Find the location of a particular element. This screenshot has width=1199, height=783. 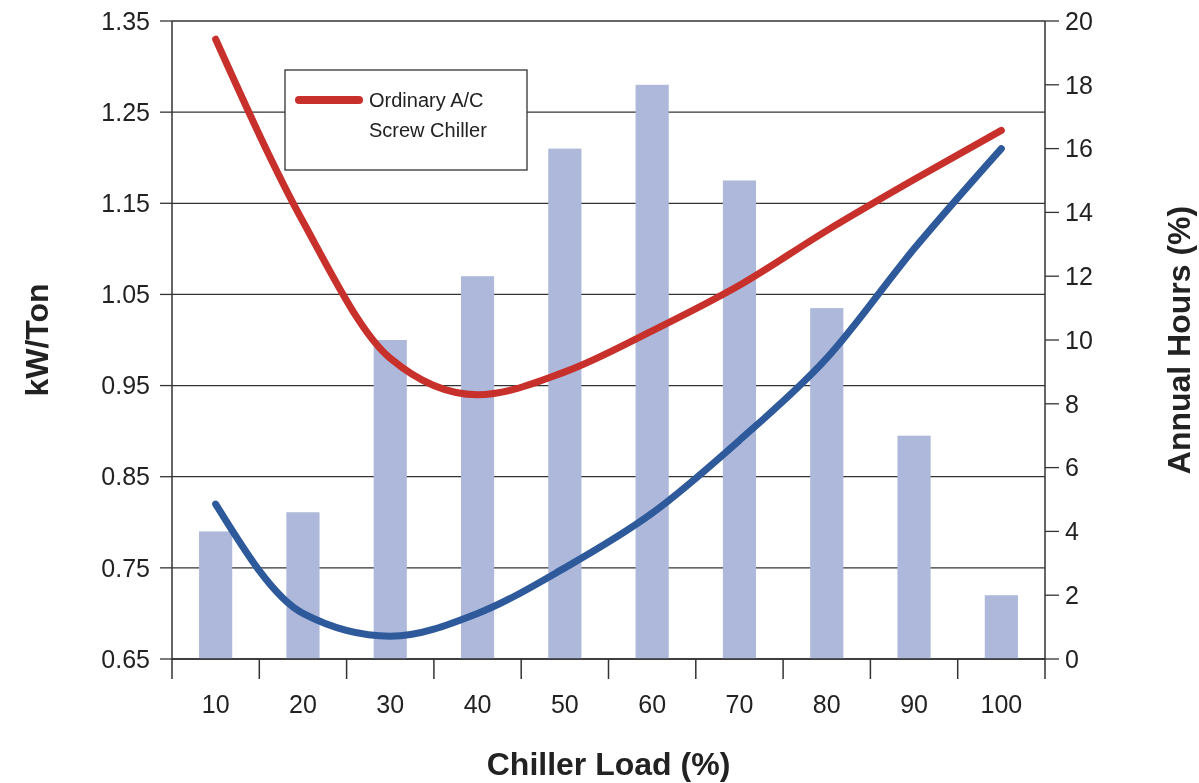

y2-tick-label: 10 is located at coordinates (1079, 339).